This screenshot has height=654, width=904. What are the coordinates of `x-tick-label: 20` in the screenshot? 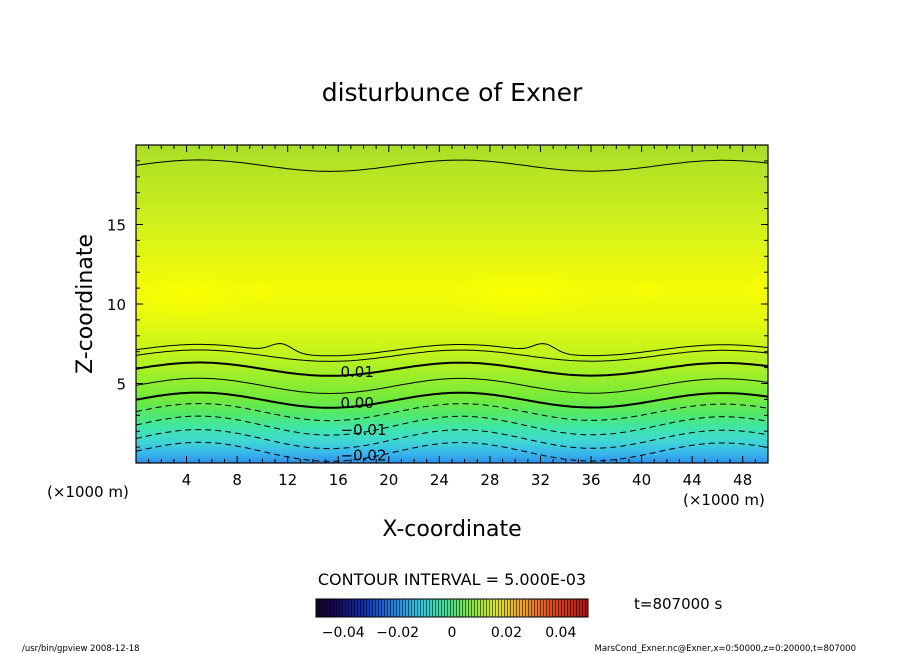 It's located at (388, 480).